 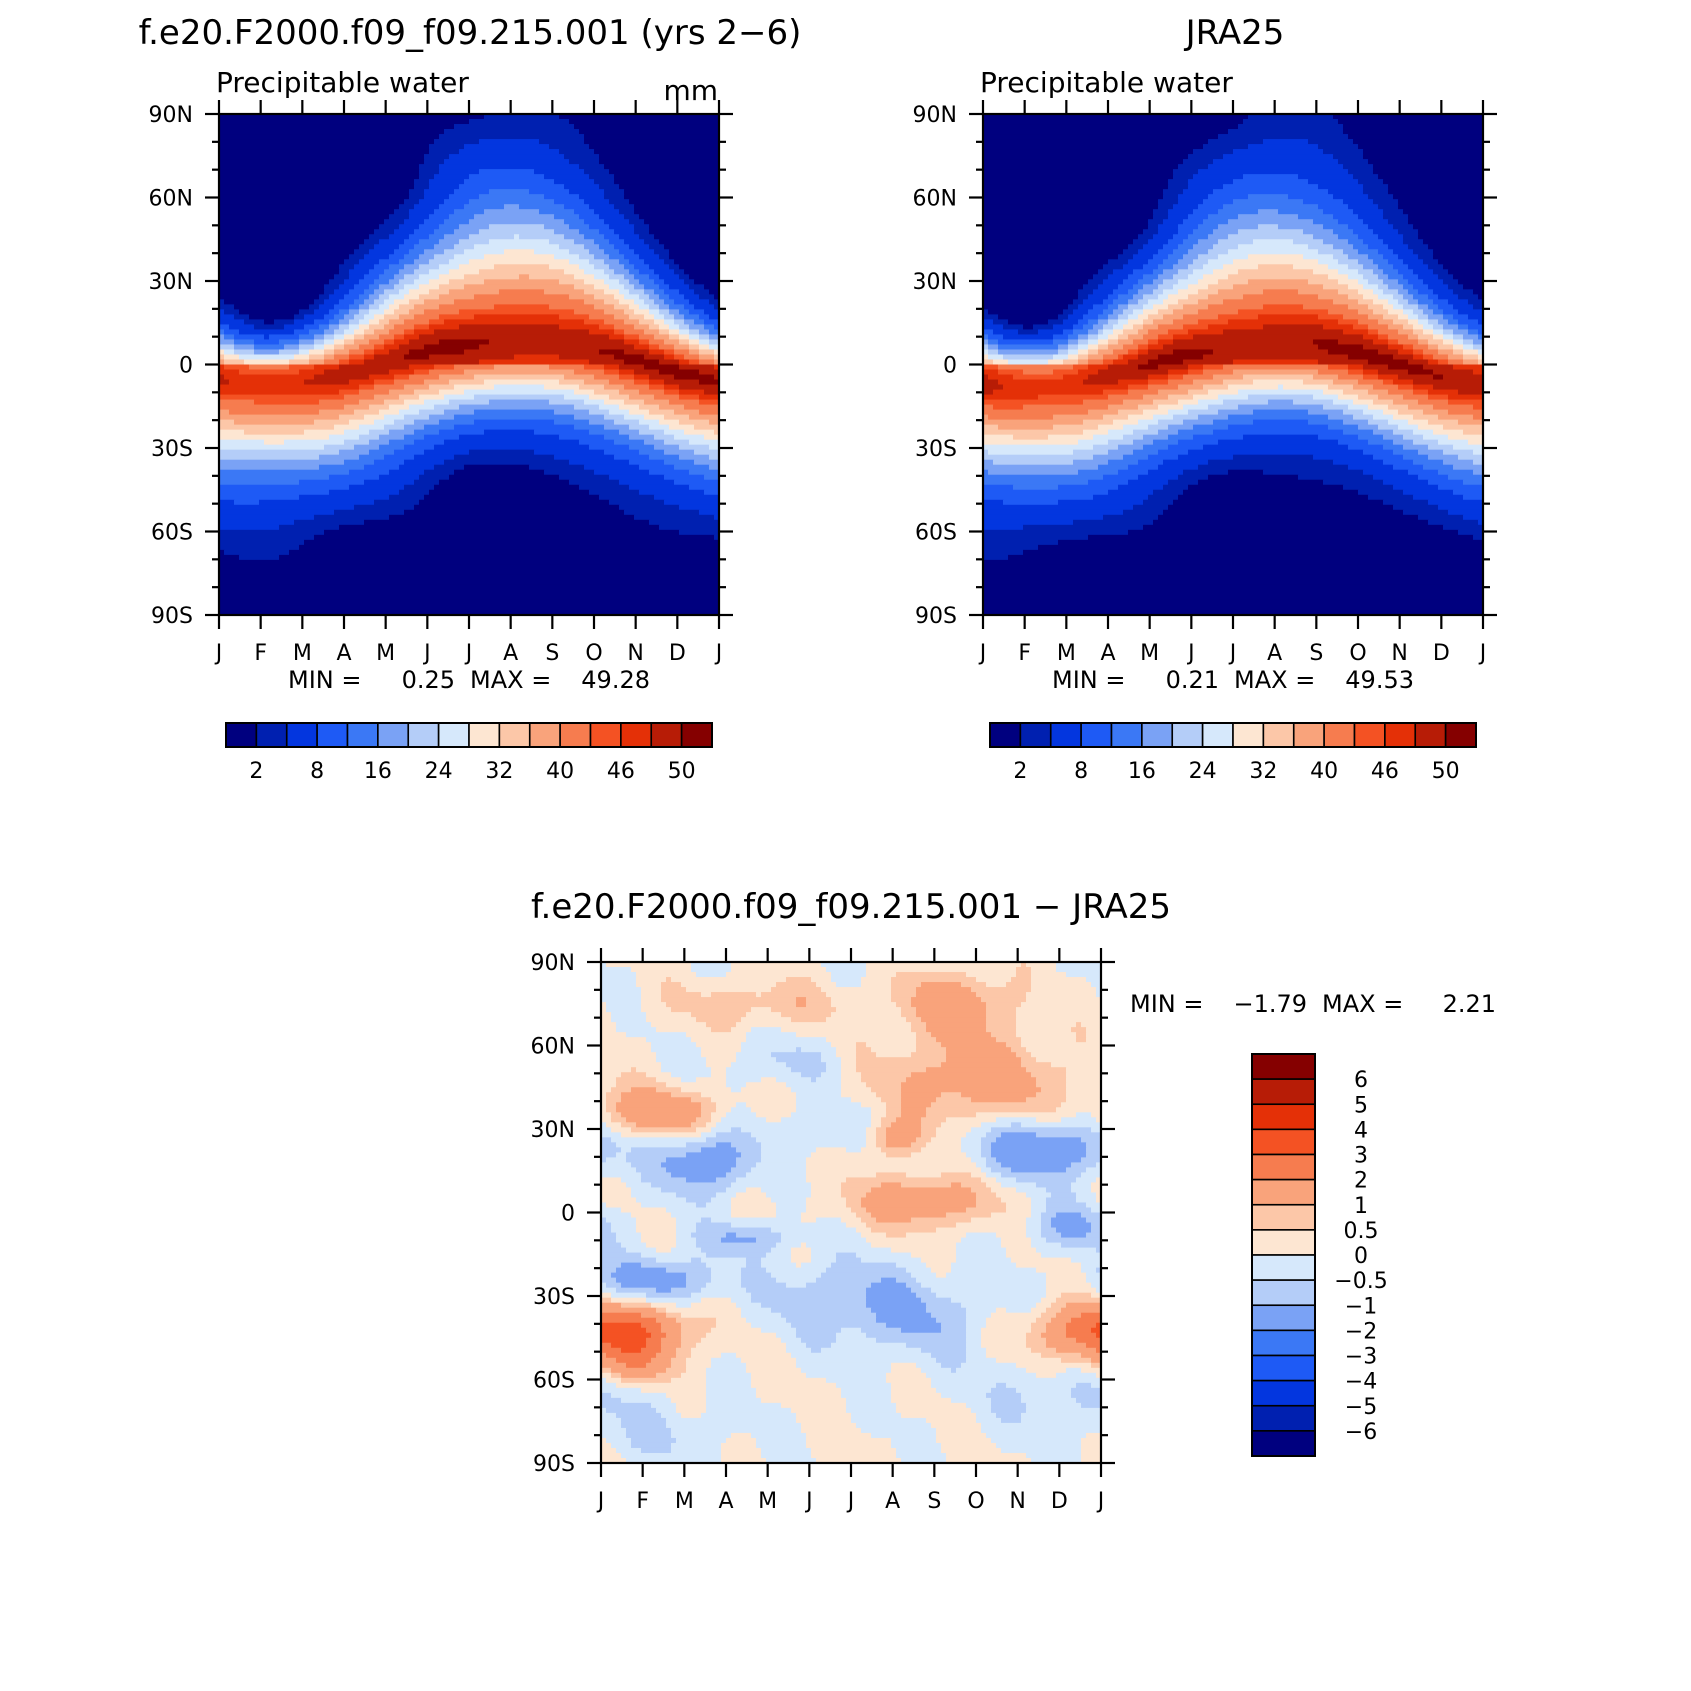 What do you see at coordinates (423, 735) in the screenshot?
I see `model-colorbar-swatch` at bounding box center [423, 735].